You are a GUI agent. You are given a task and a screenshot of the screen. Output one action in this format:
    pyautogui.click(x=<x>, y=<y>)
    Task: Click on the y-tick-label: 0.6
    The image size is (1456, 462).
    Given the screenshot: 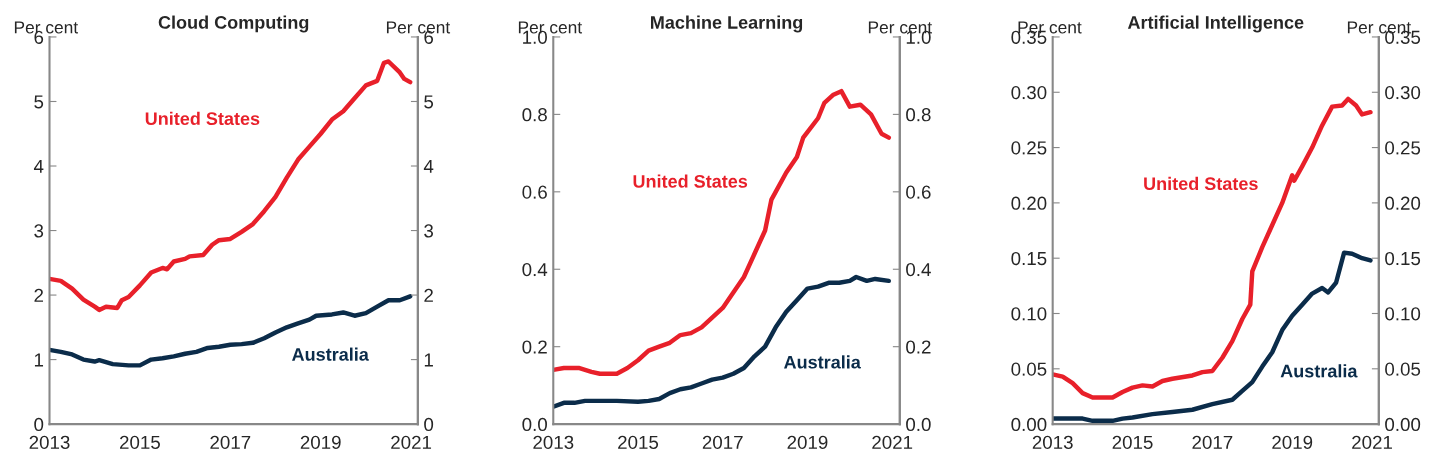 What is the action you would take?
    pyautogui.click(x=534, y=192)
    